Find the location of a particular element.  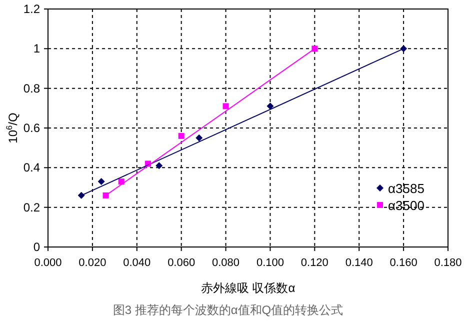

x-tick-label: 0.080 is located at coordinates (226, 263).